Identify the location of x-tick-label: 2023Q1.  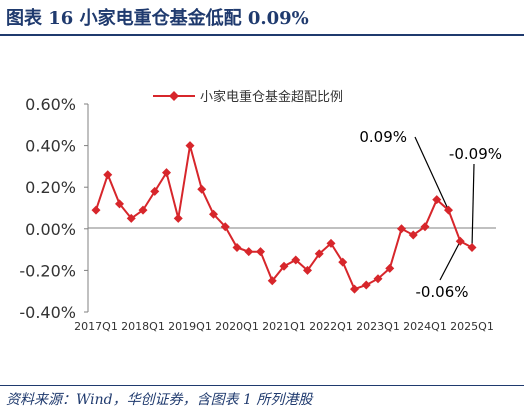
(378, 326).